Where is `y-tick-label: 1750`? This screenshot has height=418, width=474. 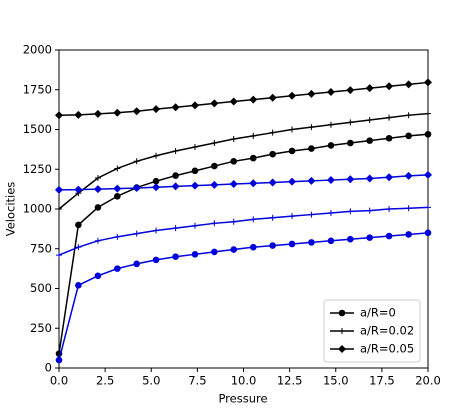
y-tick-label: 1750 is located at coordinates (37, 89).